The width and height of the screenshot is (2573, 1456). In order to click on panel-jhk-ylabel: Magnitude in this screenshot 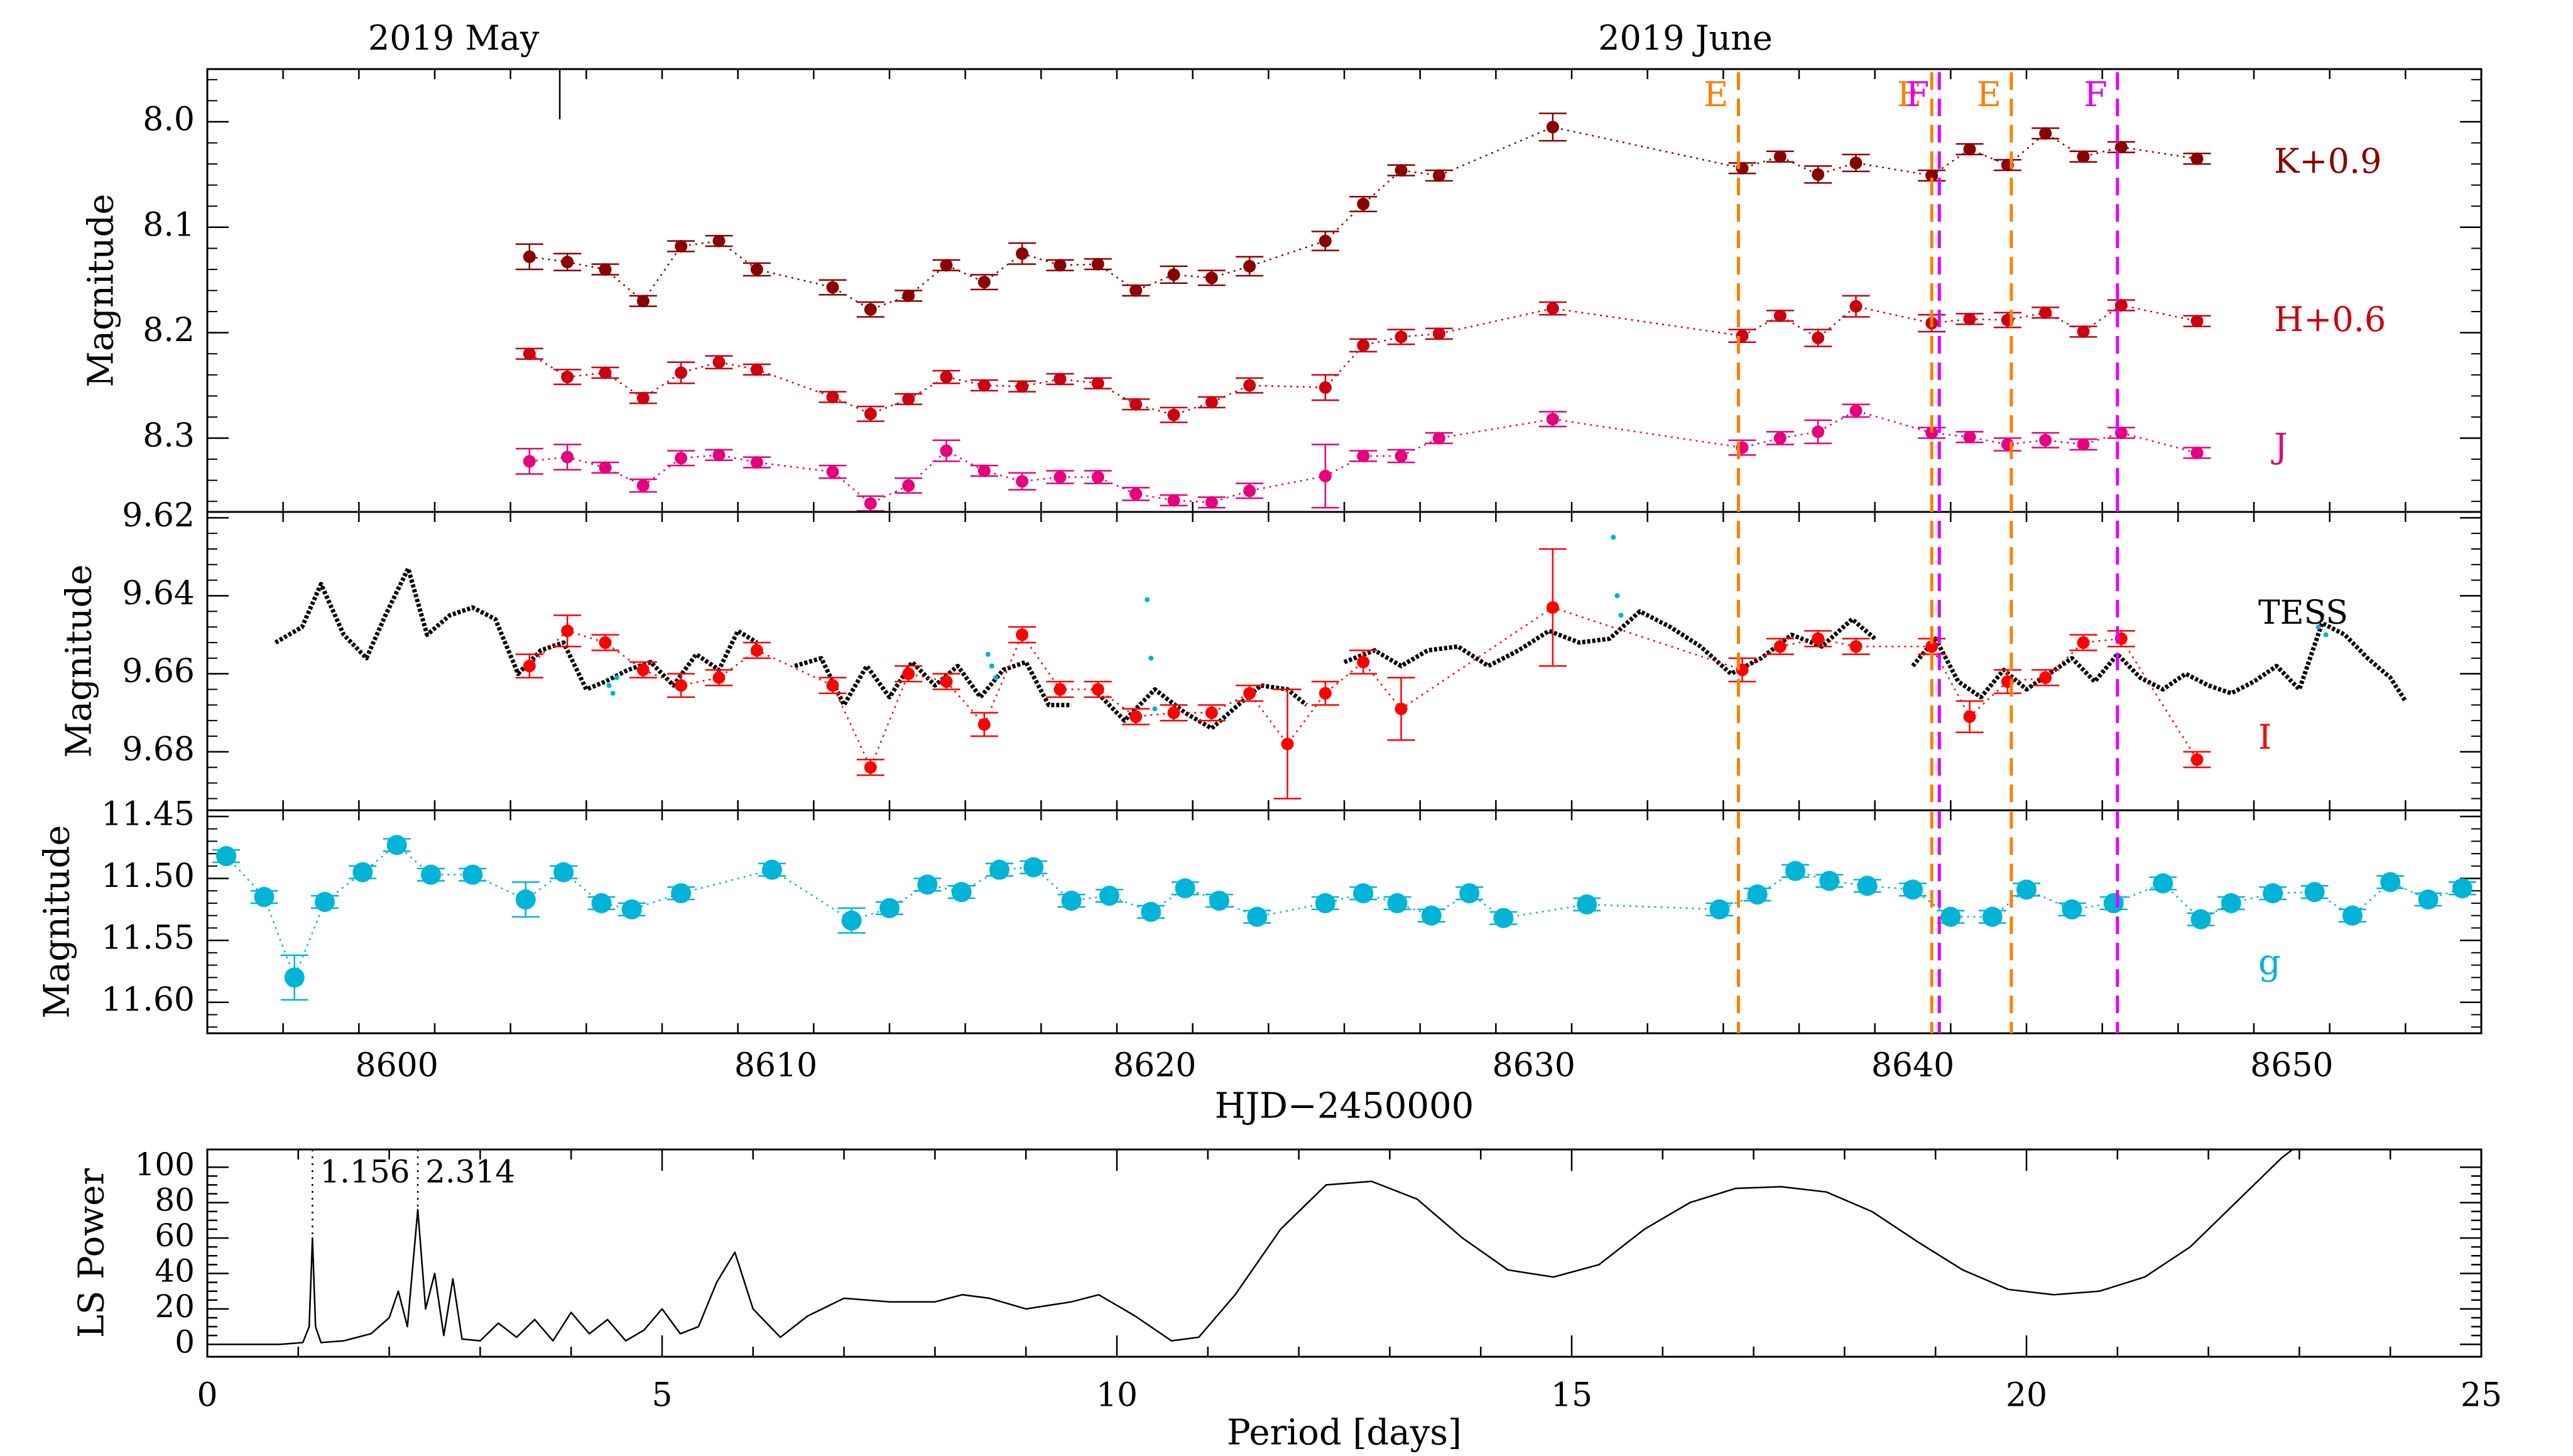, I will do `click(101, 290)`.